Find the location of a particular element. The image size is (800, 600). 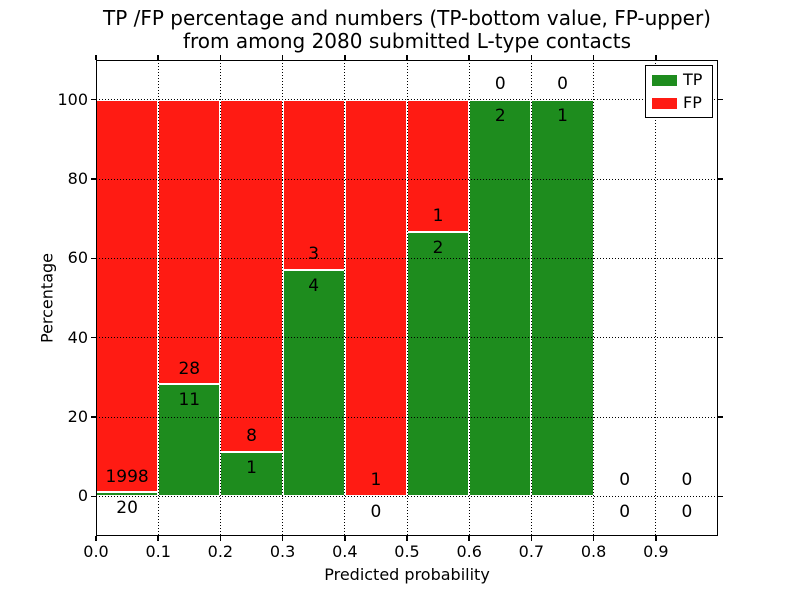

y-tick-label: 80 is located at coordinates (77, 178).